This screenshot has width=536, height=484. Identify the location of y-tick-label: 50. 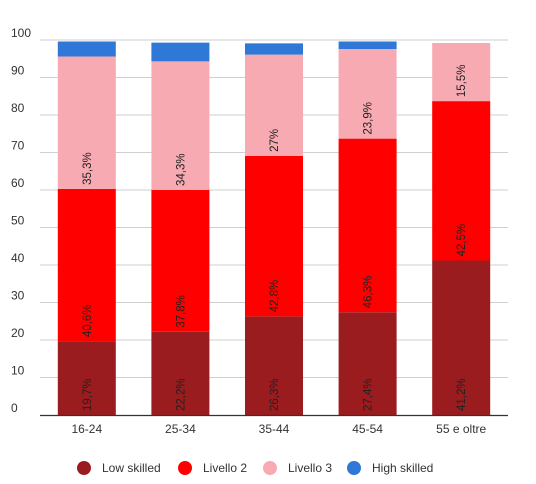
(18, 221).